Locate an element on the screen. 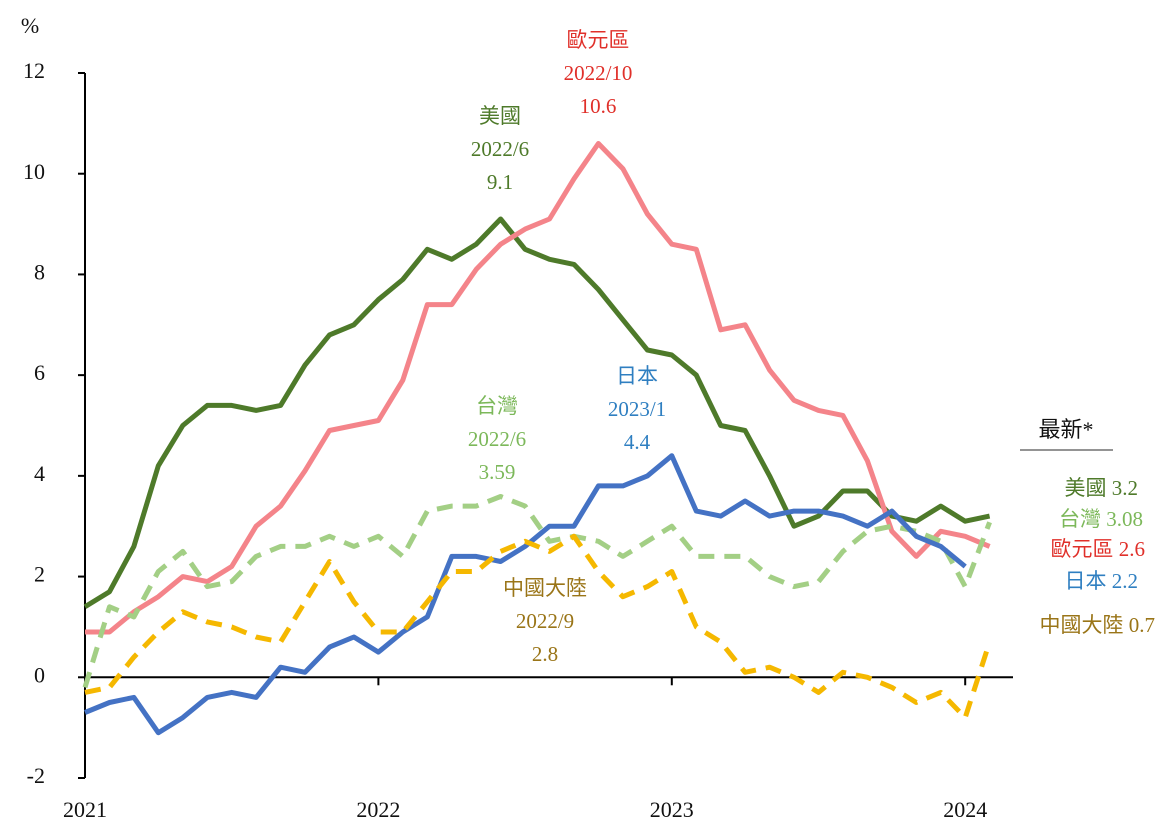  latest-label: 歐元區 2.6 is located at coordinates (1098, 549).